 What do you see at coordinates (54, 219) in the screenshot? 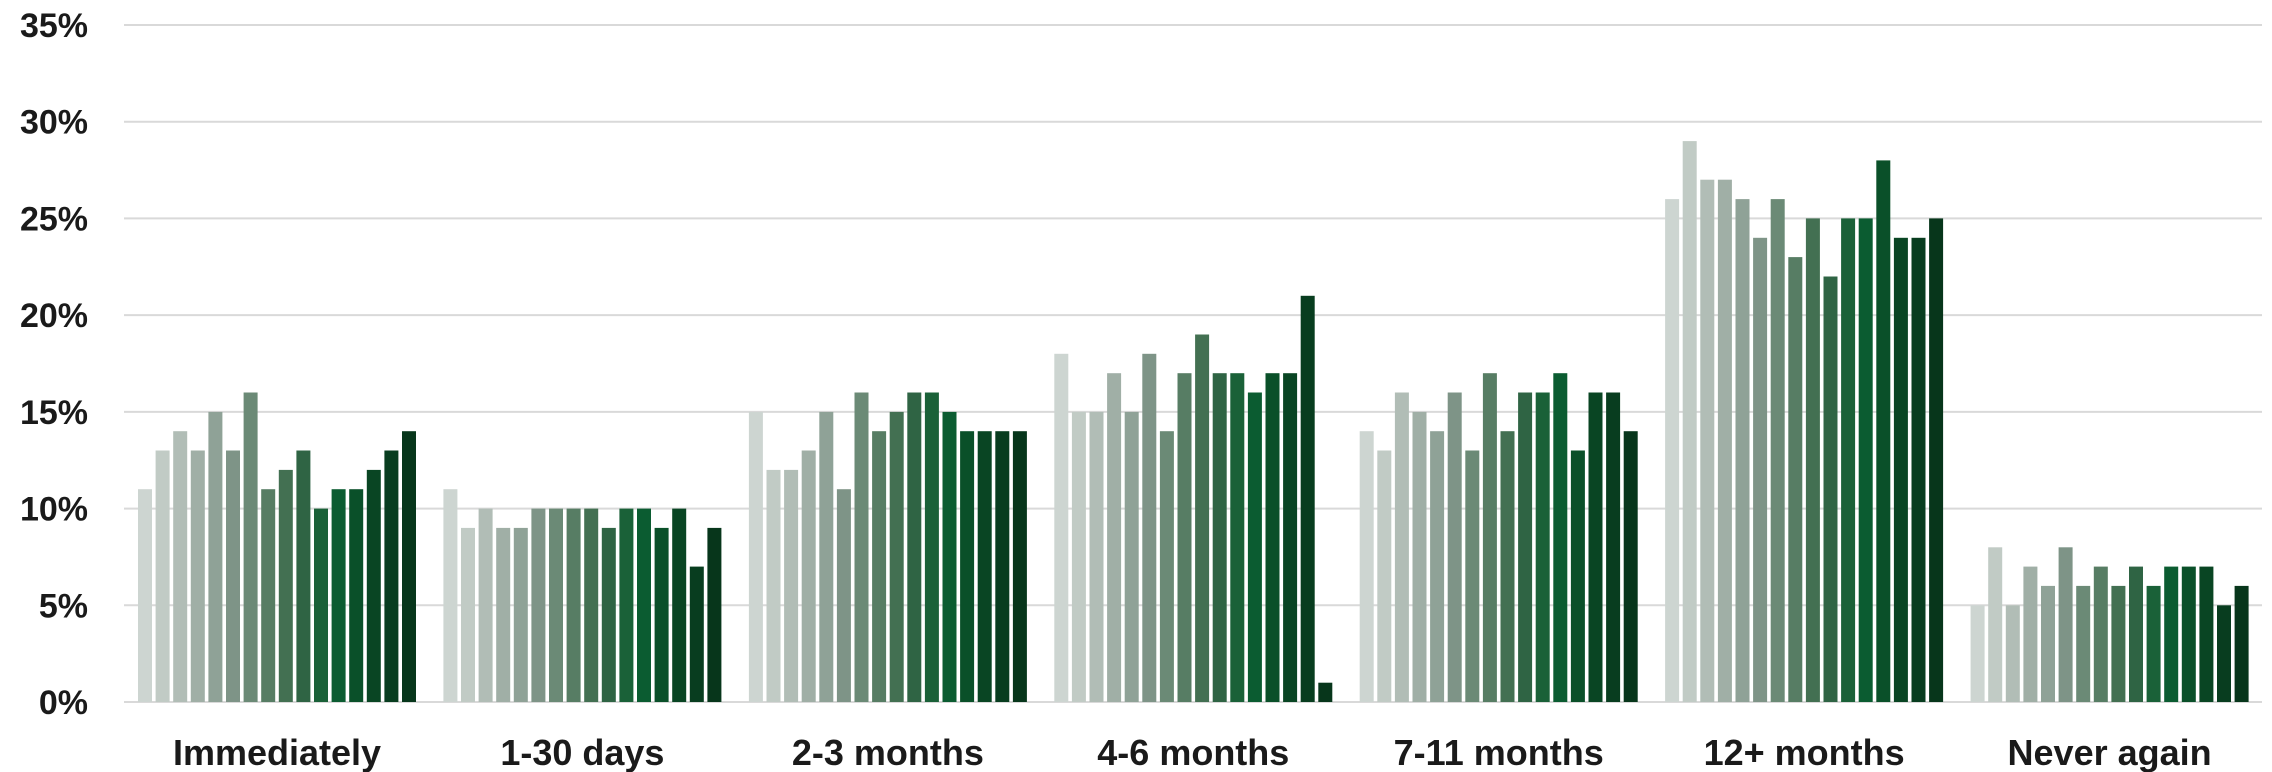
I see `y-tick-label: 25%` at bounding box center [54, 219].